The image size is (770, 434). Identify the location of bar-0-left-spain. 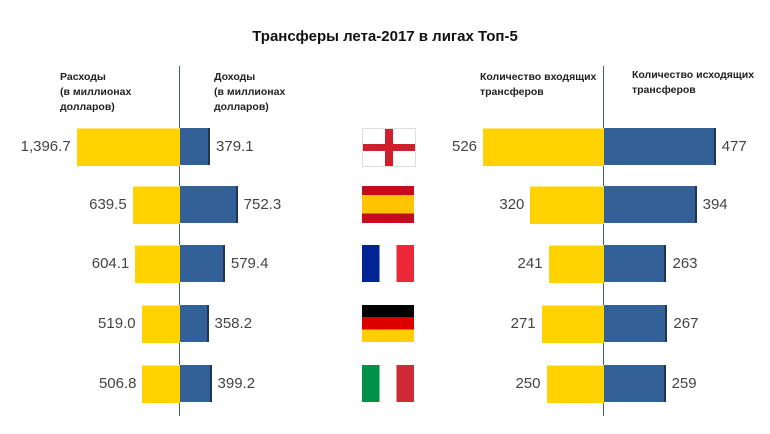
(156, 205).